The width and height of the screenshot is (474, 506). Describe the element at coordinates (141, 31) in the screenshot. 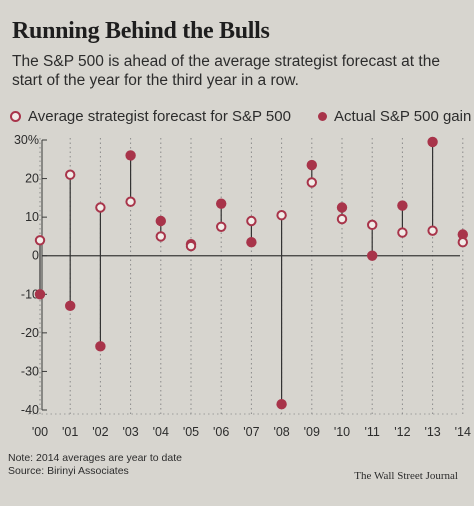

I see `chart-title: Running Behind the Bulls` at that location.